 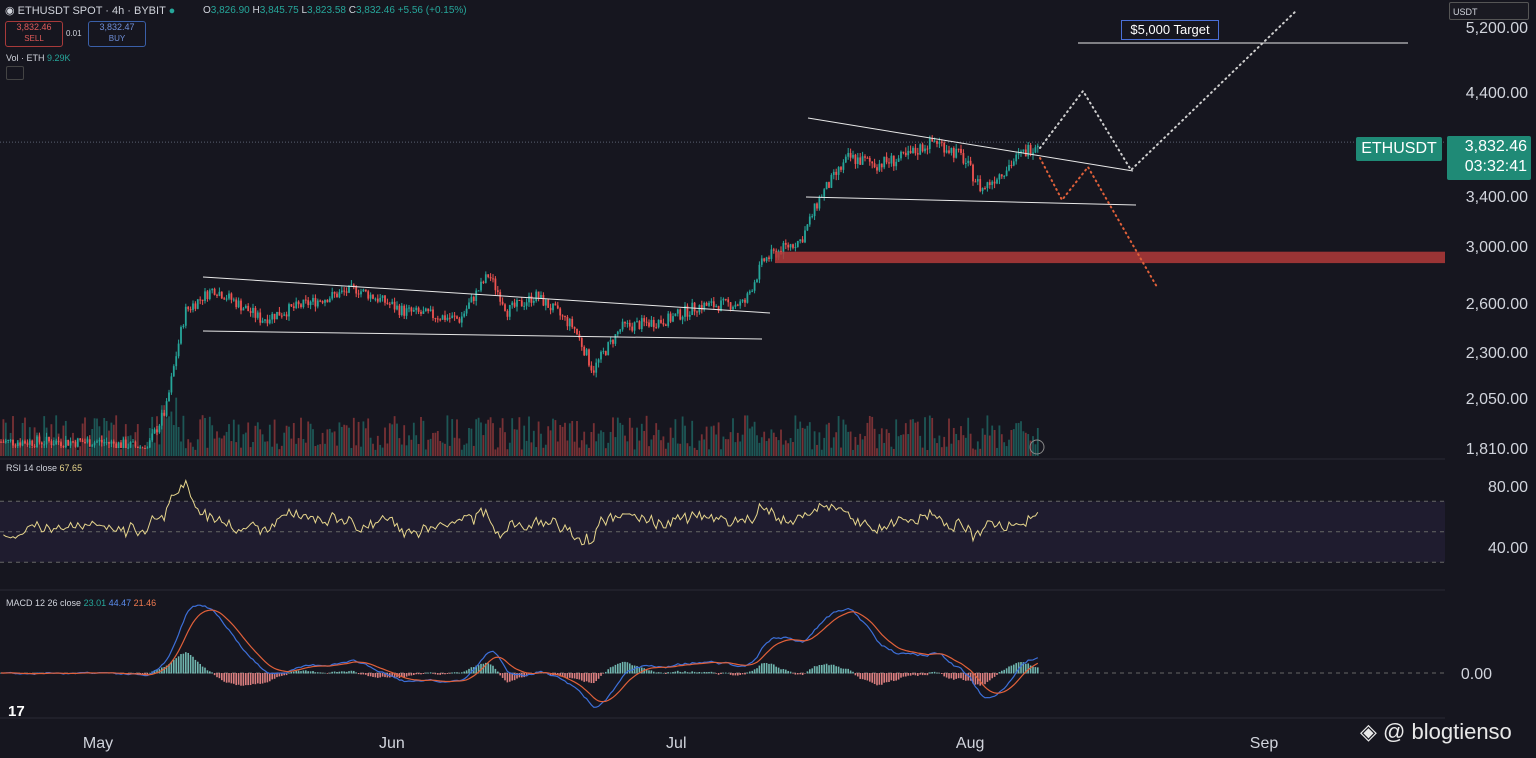 I want to click on symbol-title: ◉ ETHUSDT SPOT · 4h · BYBIT ●, so click(x=90, y=10).